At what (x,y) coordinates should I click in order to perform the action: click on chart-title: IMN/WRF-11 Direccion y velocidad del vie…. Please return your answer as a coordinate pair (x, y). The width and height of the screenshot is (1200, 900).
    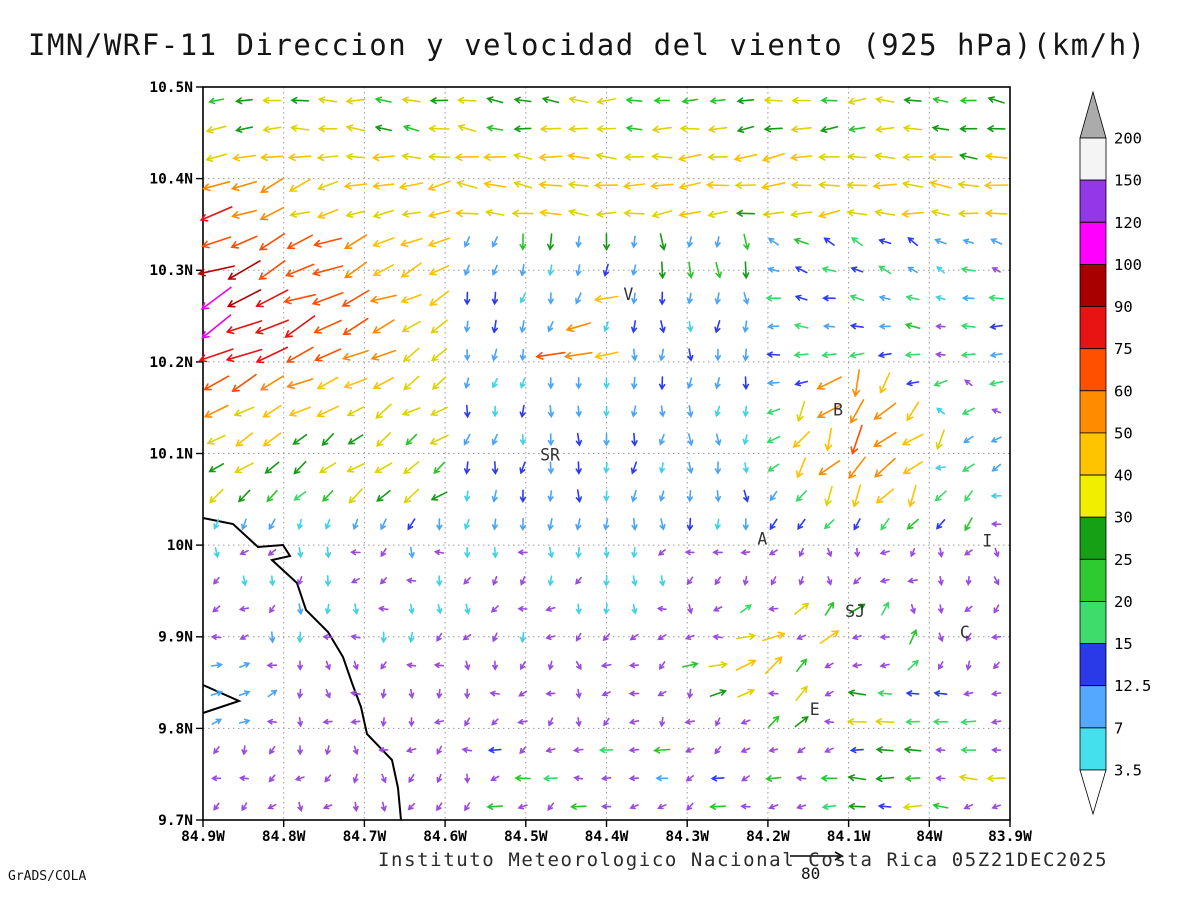
    Looking at the image, I should click on (587, 45).